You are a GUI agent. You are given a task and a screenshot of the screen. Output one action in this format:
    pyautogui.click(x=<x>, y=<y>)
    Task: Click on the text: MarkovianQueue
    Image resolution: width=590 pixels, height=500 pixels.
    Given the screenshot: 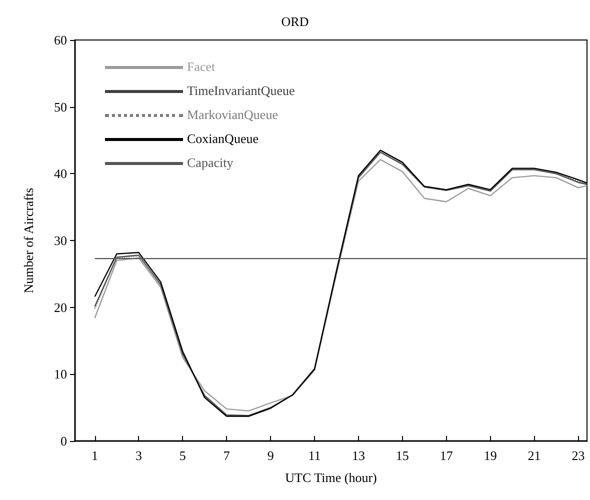 What is the action you would take?
    pyautogui.click(x=232, y=115)
    